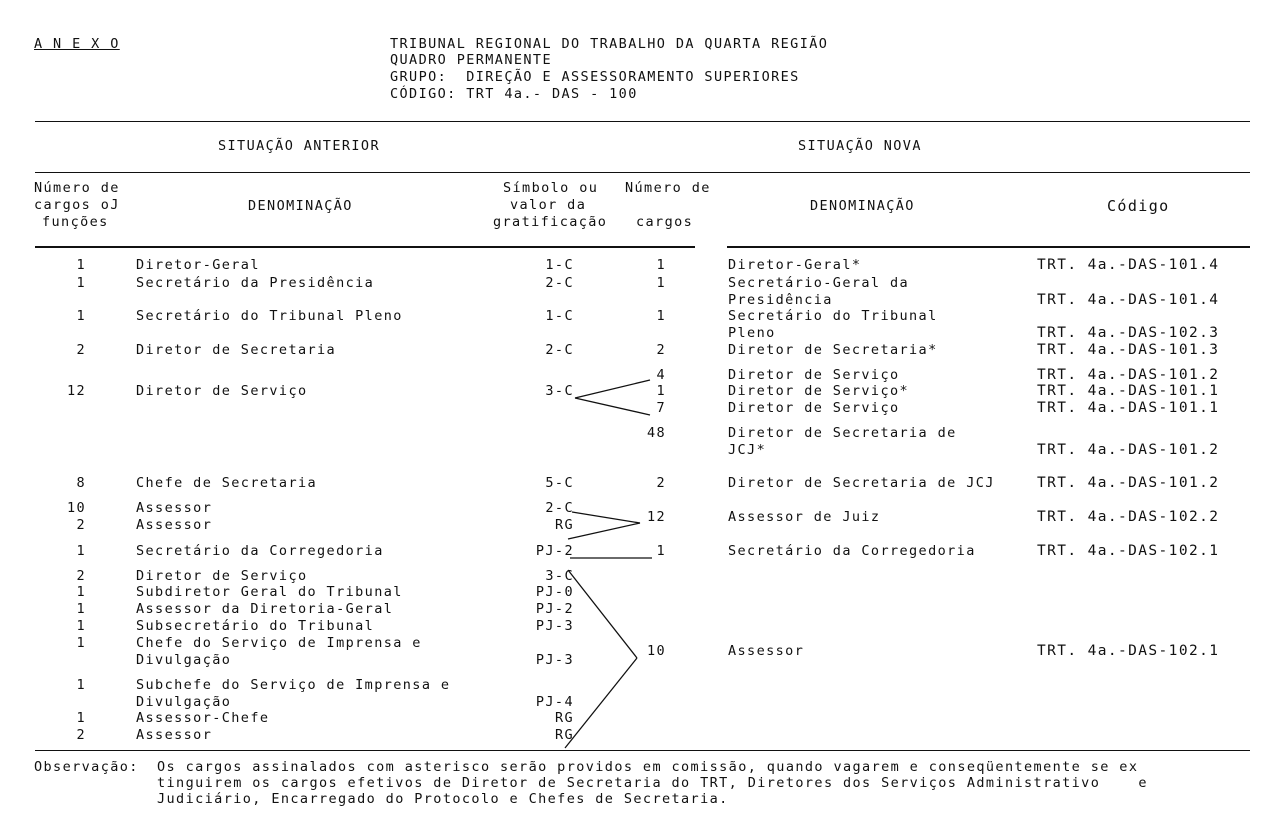 The width and height of the screenshot is (1273, 815). I want to click on new-name: Secretário do Tribunal, so click(833, 316).